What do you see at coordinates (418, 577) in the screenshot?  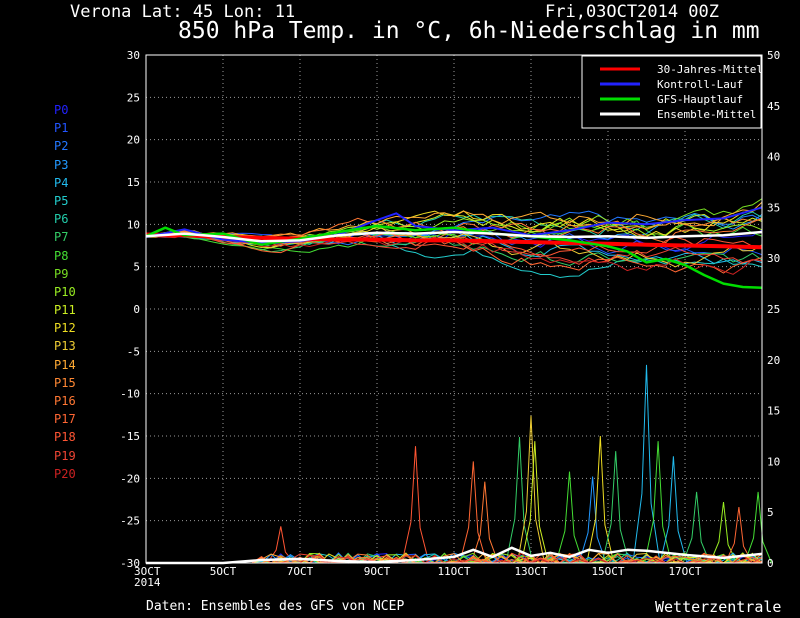 I see `x-axis-ticks: 3OCT 2014 5OCT 7OCT 9OCT 11OCT 13OCT 15OCT 17OCT` at bounding box center [418, 577].